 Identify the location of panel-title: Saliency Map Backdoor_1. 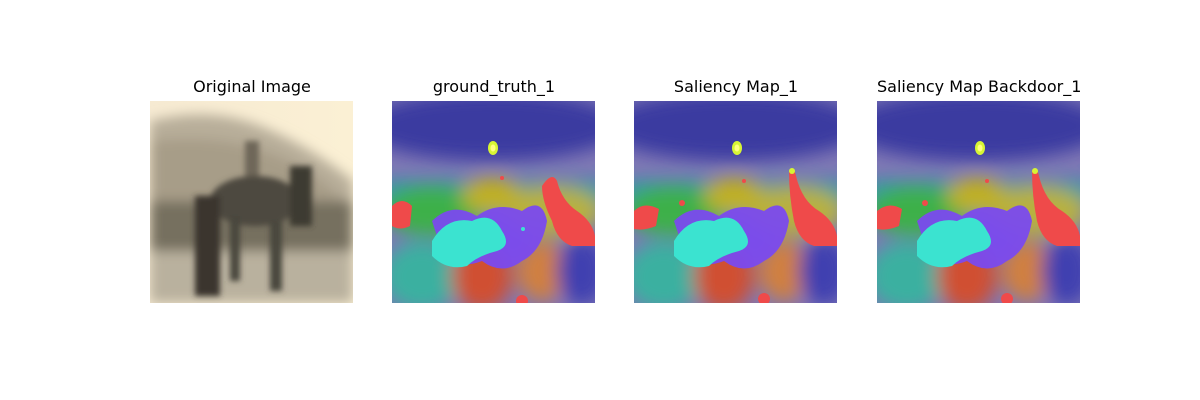
(979, 86).